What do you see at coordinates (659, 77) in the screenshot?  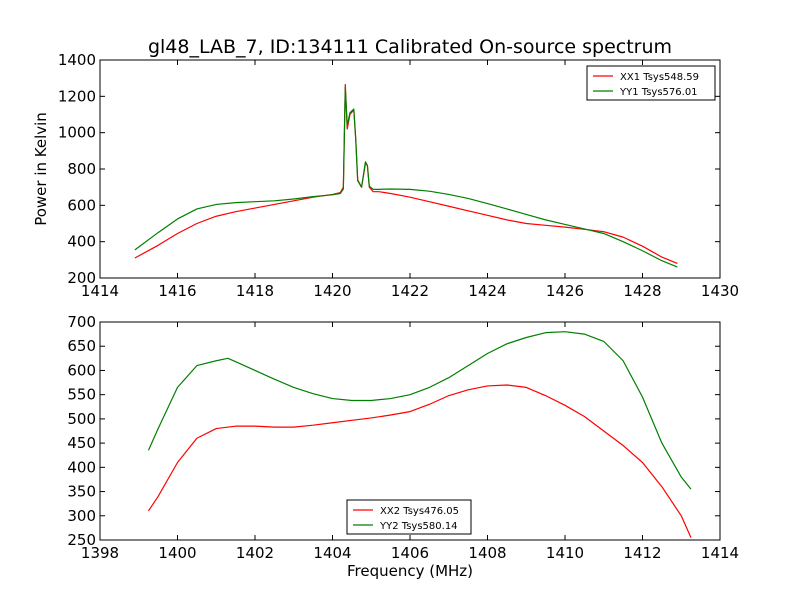 I see `top-legend-label-1: XX1 Tsys548.59` at bounding box center [659, 77].